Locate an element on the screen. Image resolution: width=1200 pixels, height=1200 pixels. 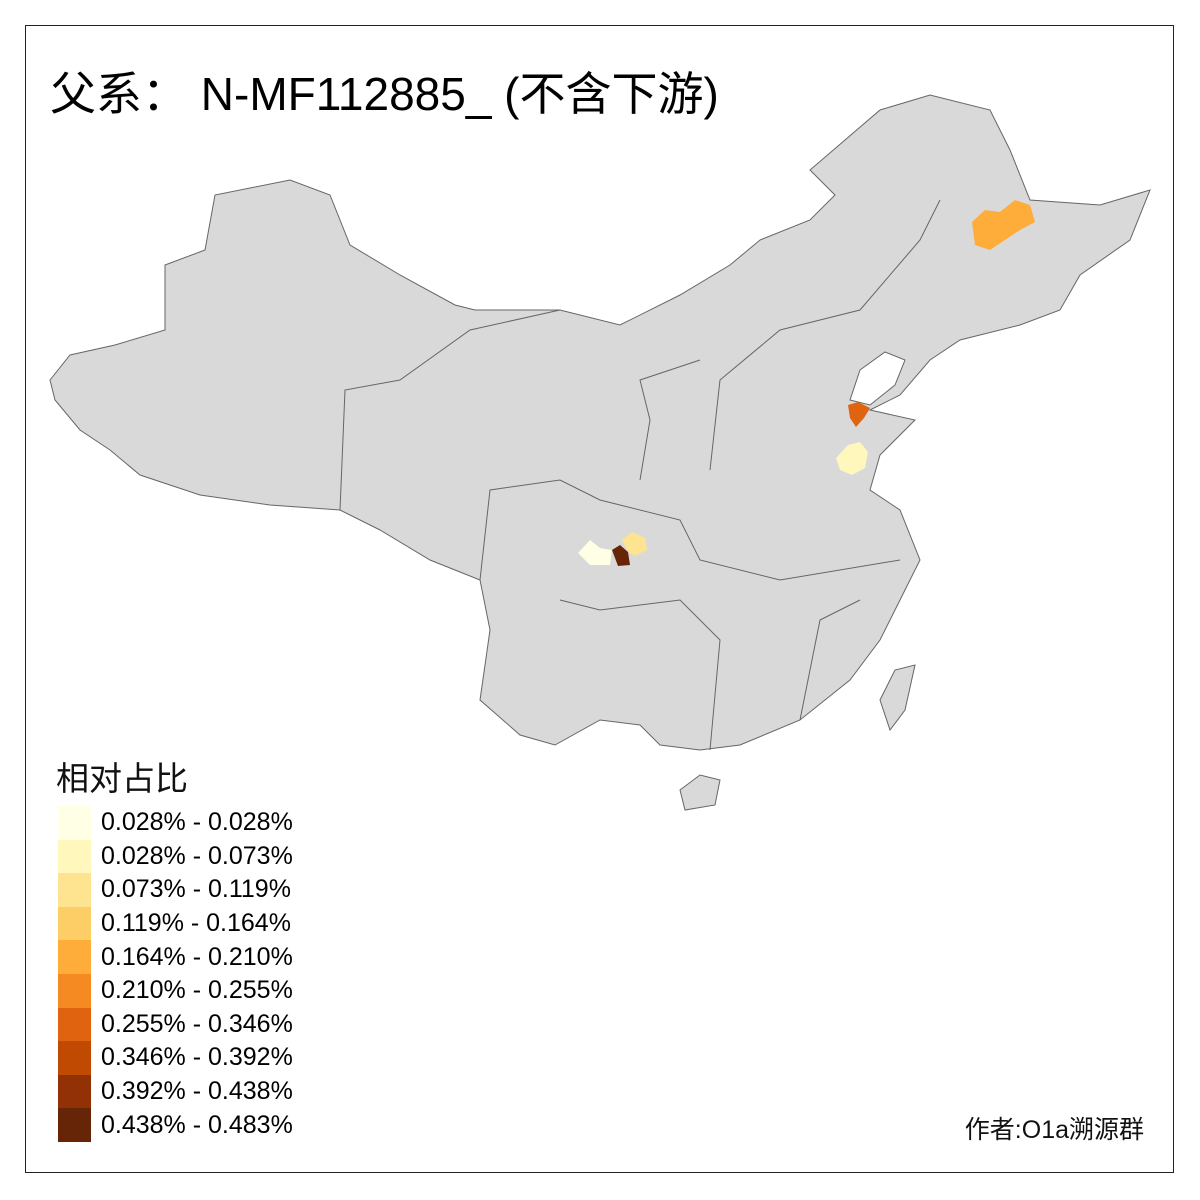
legend-item: 0.028% - 0.028% is located at coordinates (175, 823).